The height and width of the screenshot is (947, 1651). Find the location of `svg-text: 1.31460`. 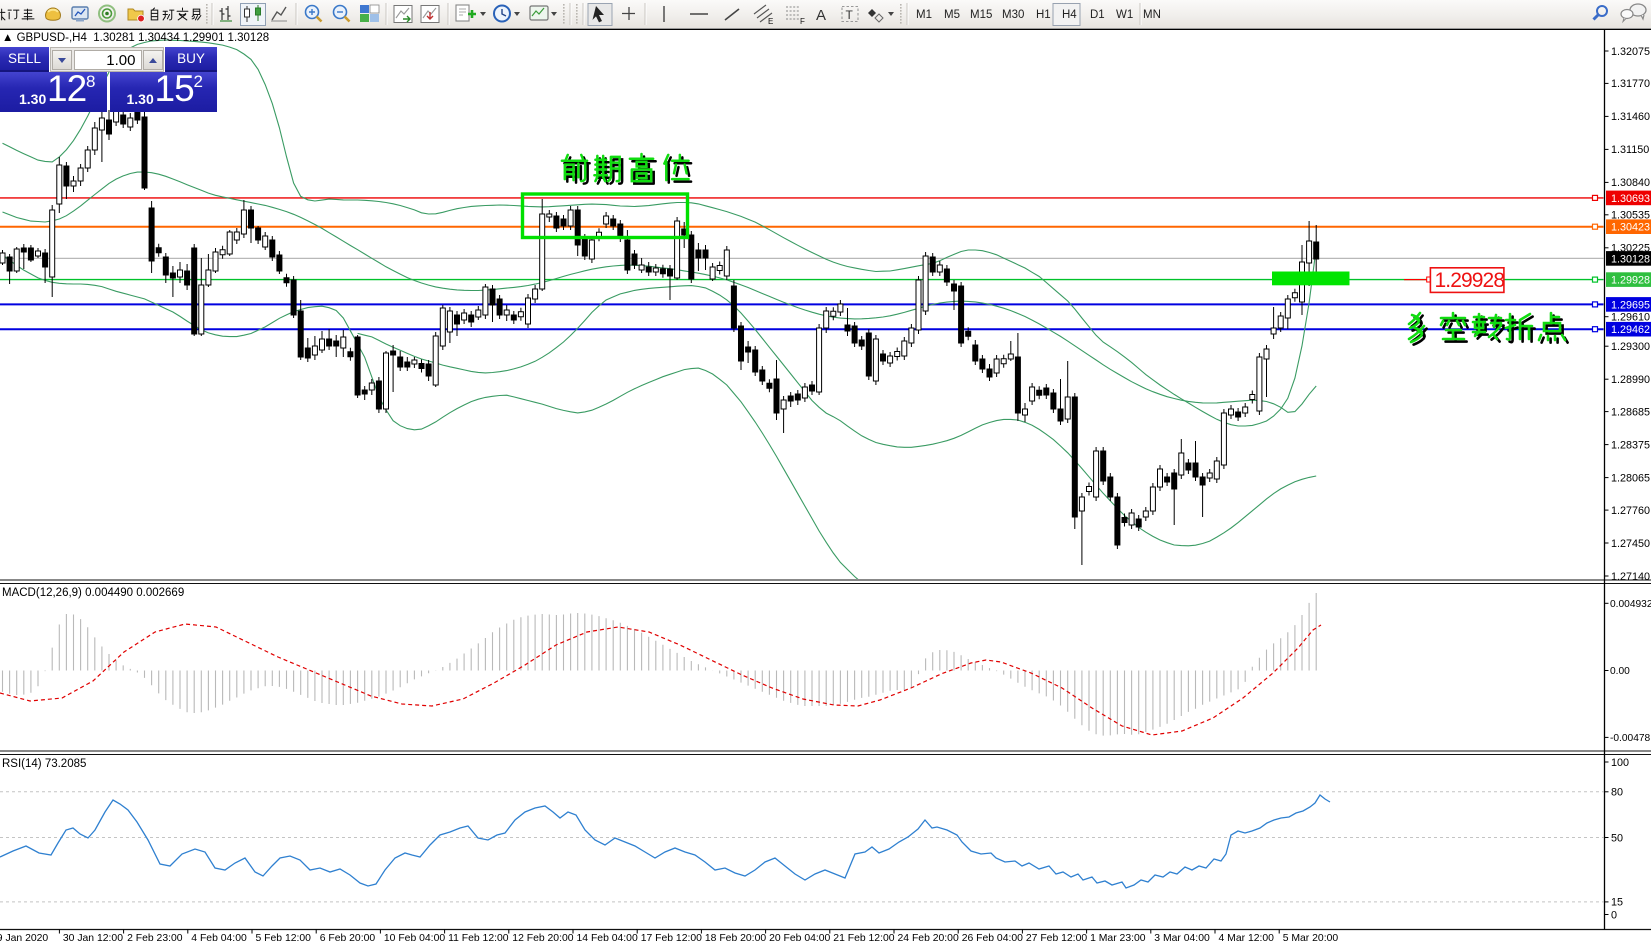

svg-text: 1.31460 is located at coordinates (1630, 117).